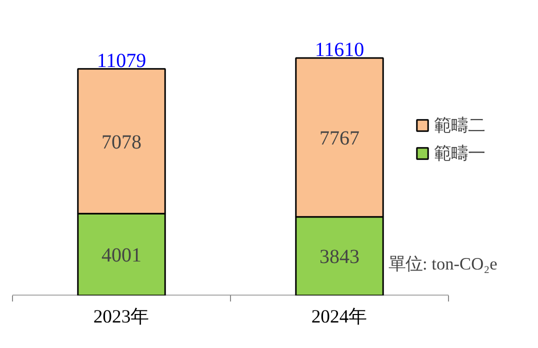 The width and height of the screenshot is (538, 348). Describe the element at coordinates (121, 61) in the screenshot. I see `total-label: 11079` at that location.